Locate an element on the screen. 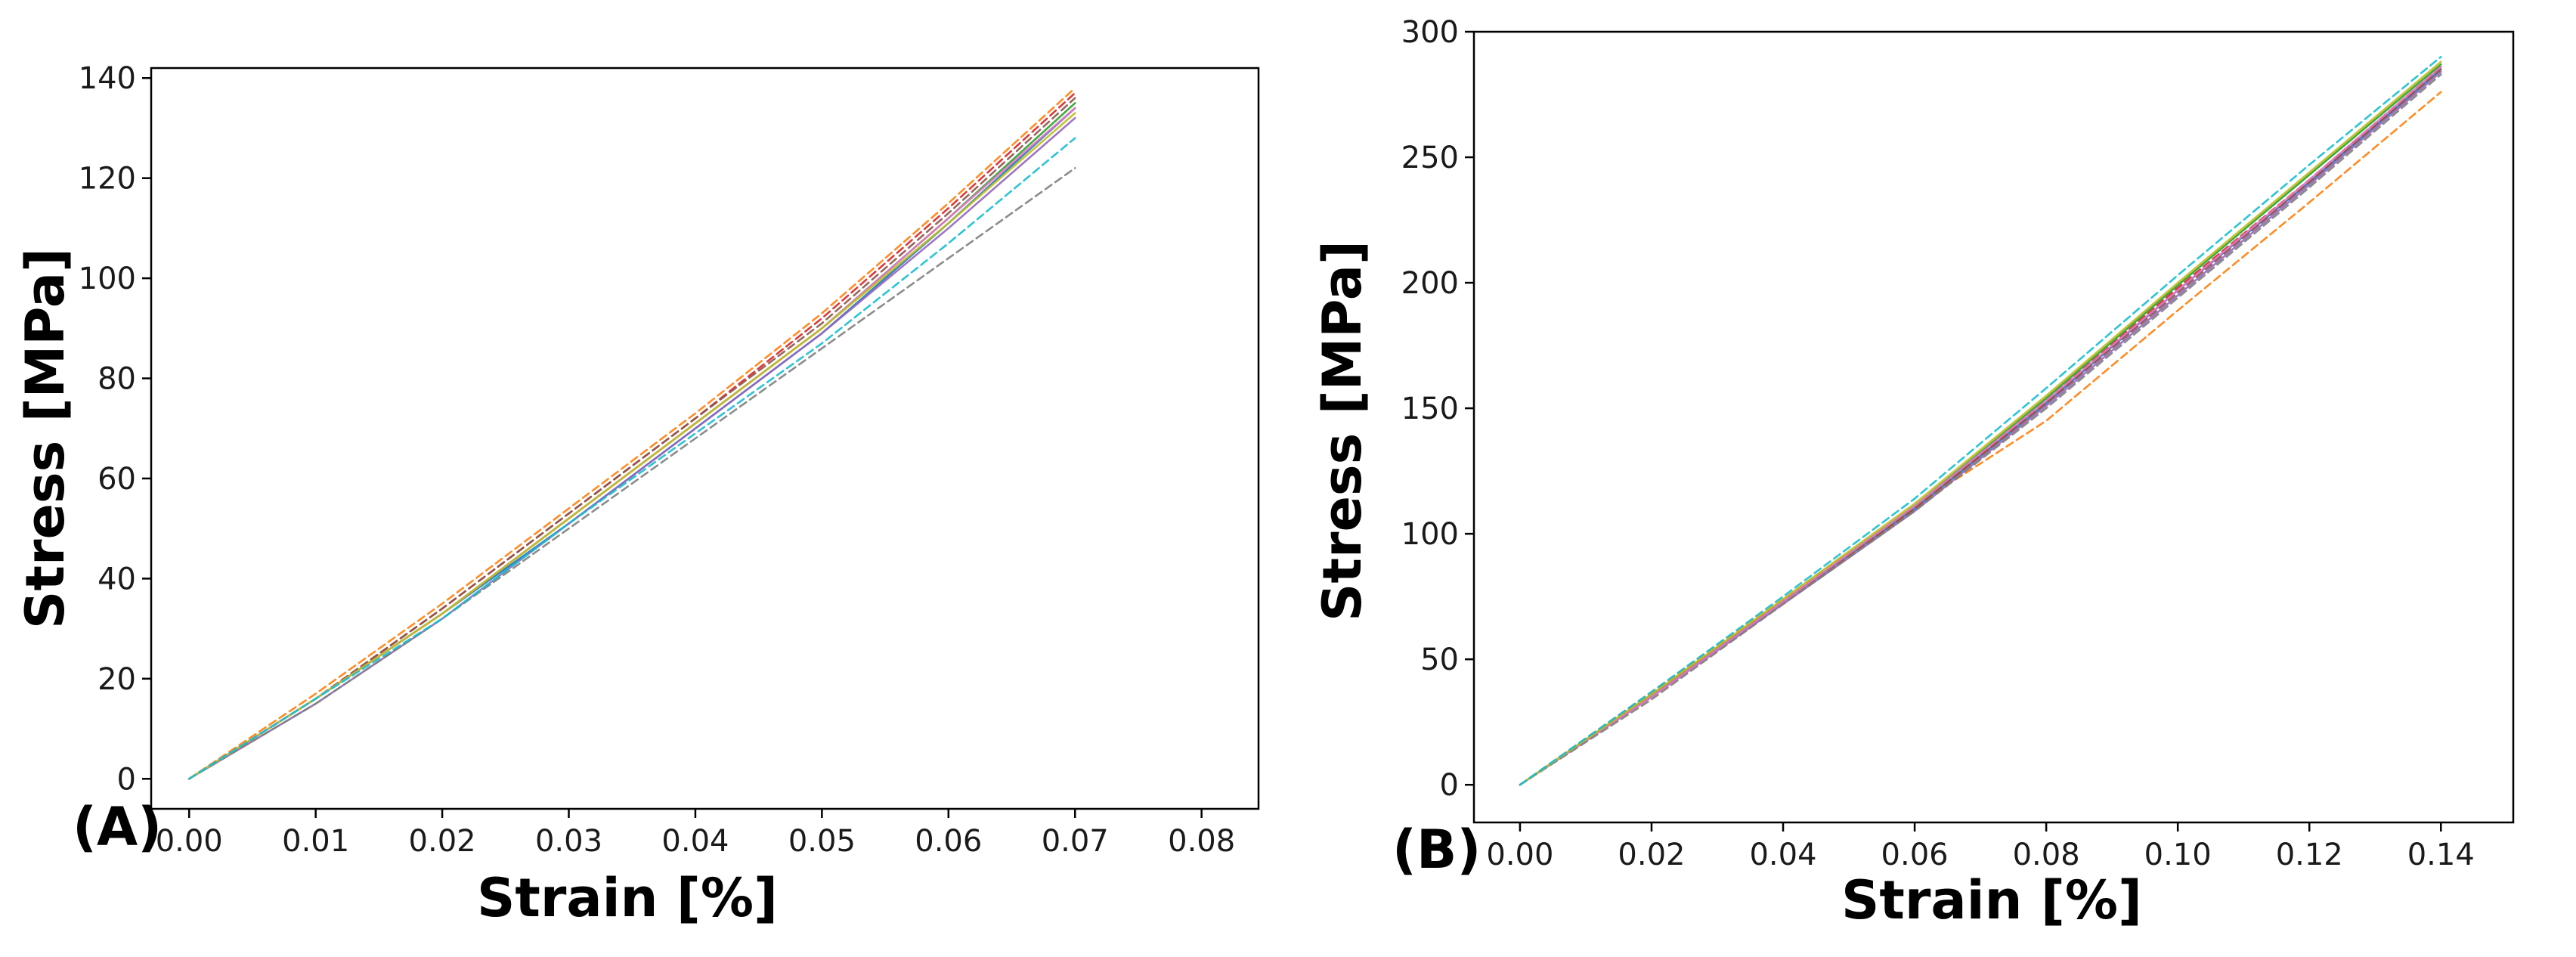  panel-b-y-tick-label-5: 250 is located at coordinates (1430, 158).